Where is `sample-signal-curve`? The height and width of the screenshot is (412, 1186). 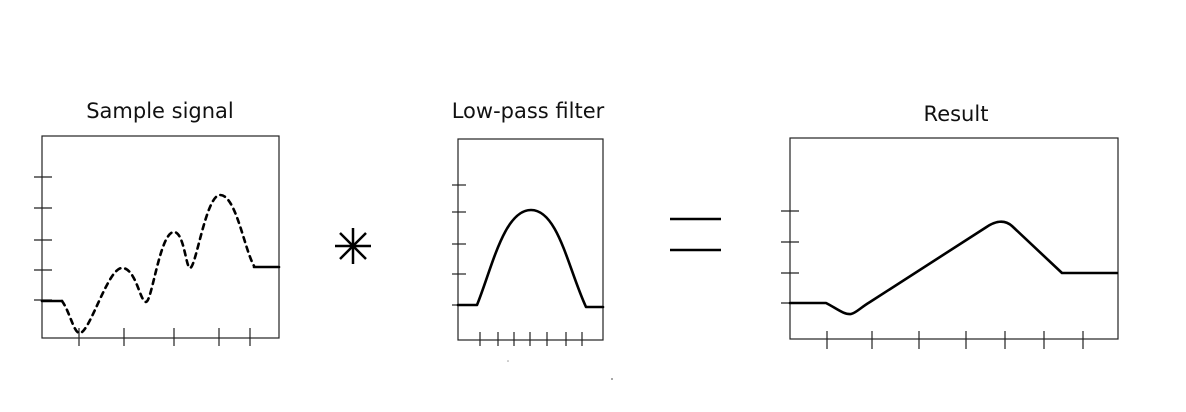 sample-signal-curve is located at coordinates (158, 264).